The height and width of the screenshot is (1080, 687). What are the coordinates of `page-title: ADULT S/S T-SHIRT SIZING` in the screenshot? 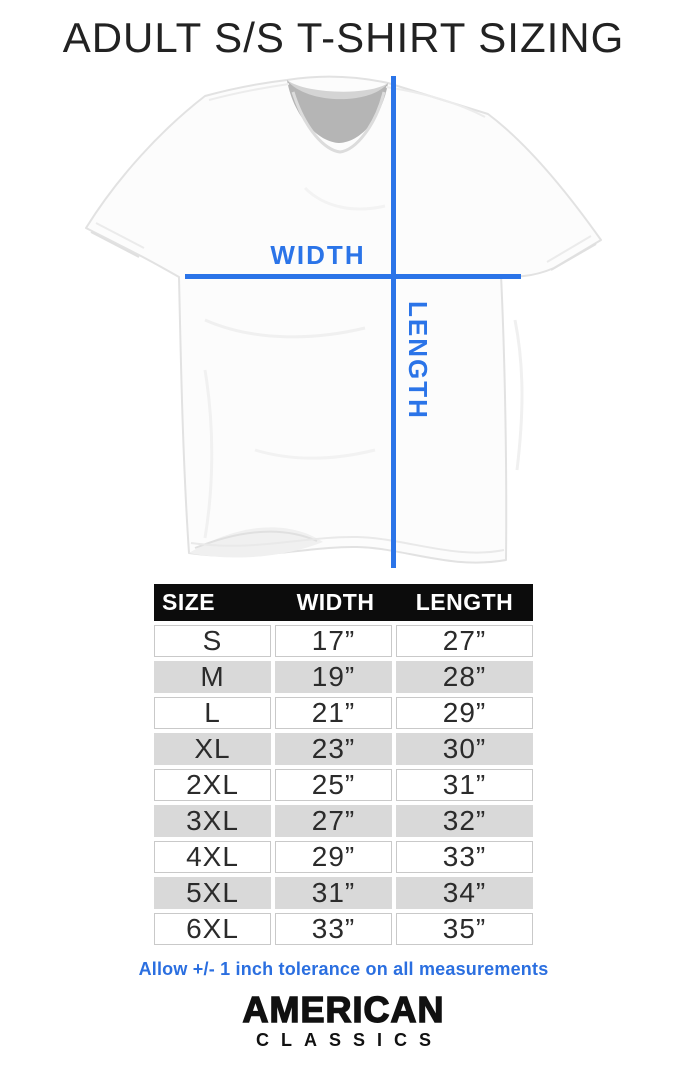 It's located at (343, 37).